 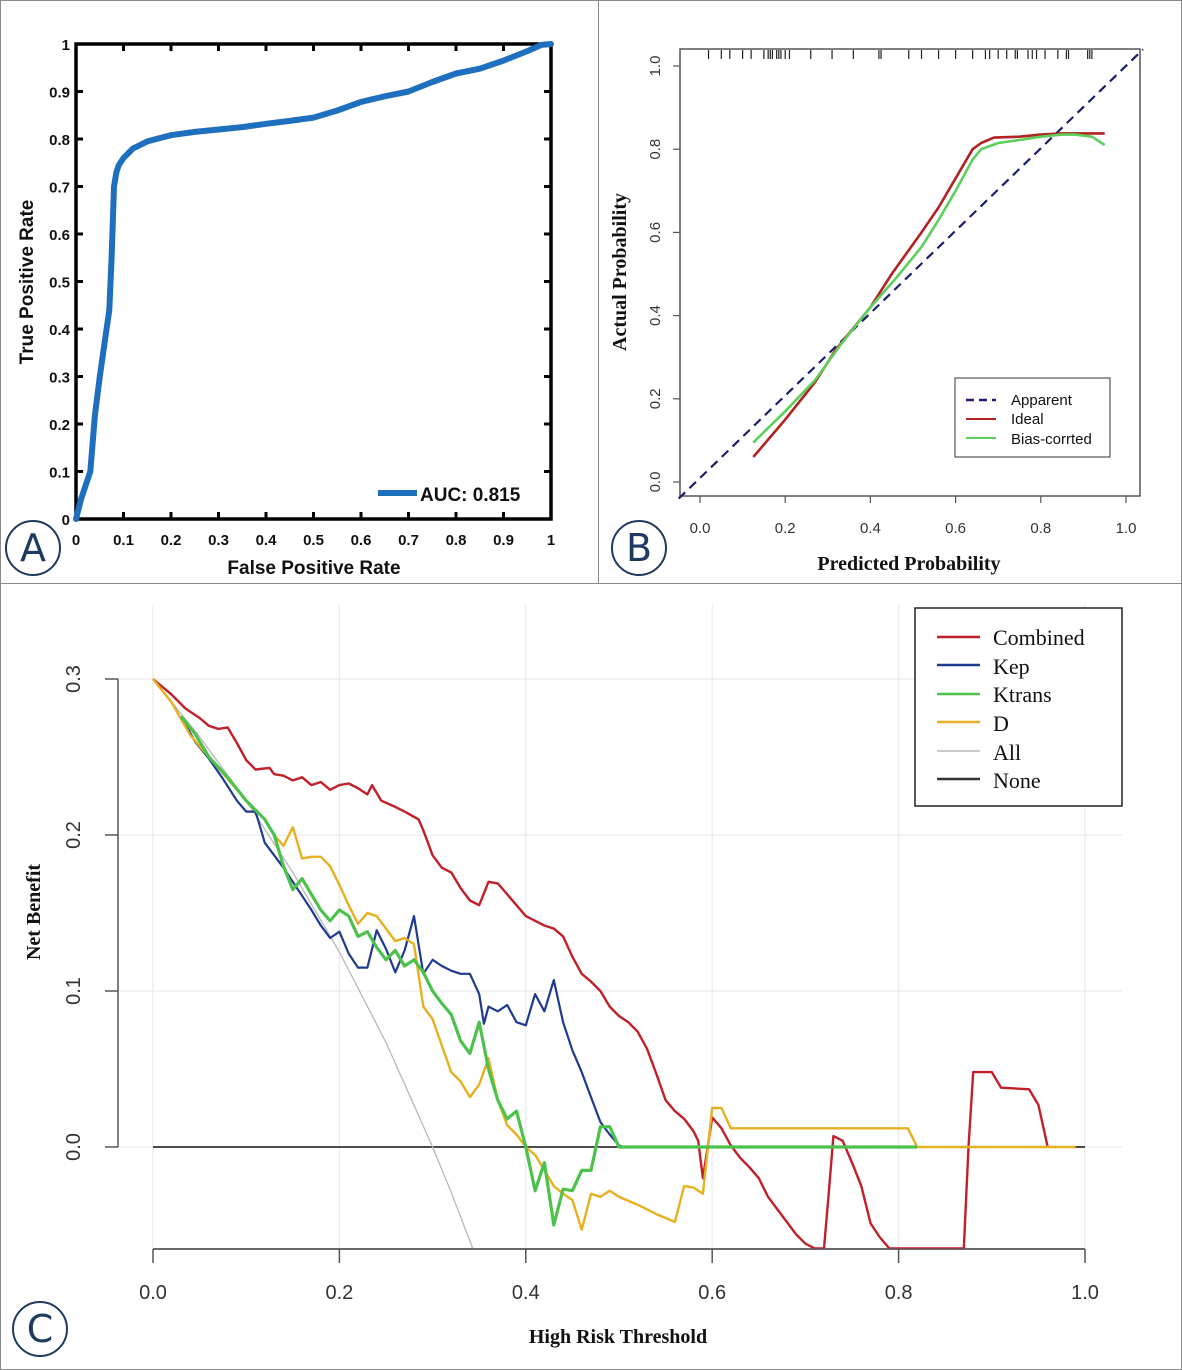 What do you see at coordinates (59, 188) in the screenshot?
I see `roc-y-tick-label: 0.7` at bounding box center [59, 188].